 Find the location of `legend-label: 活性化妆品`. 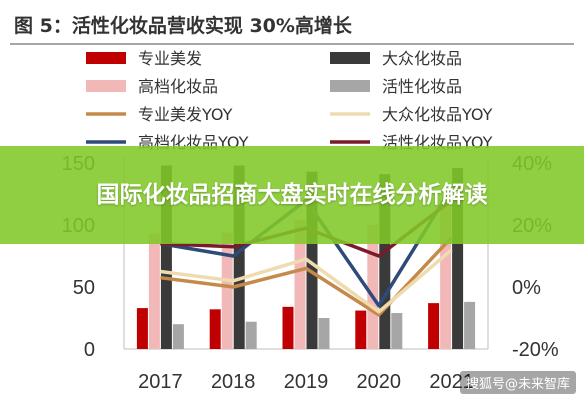

legend-label: 活性化妆品 is located at coordinates (422, 86).